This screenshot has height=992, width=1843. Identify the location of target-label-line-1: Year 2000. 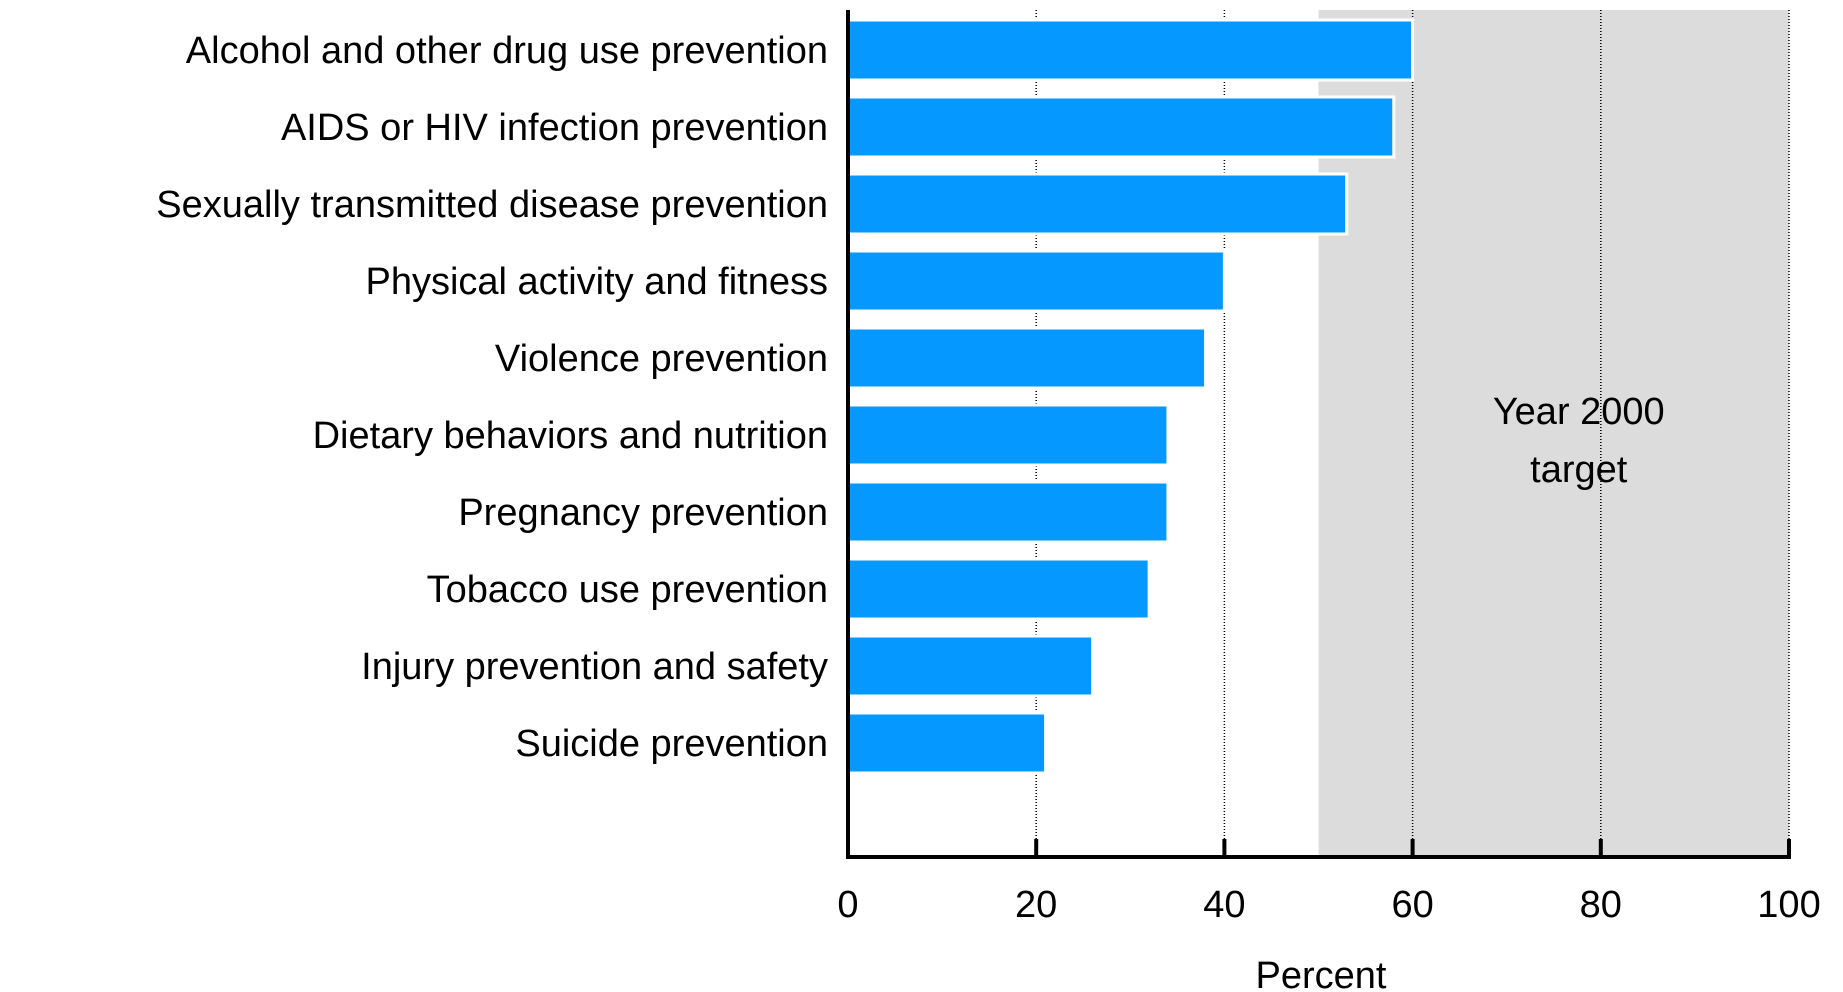
(1579, 412).